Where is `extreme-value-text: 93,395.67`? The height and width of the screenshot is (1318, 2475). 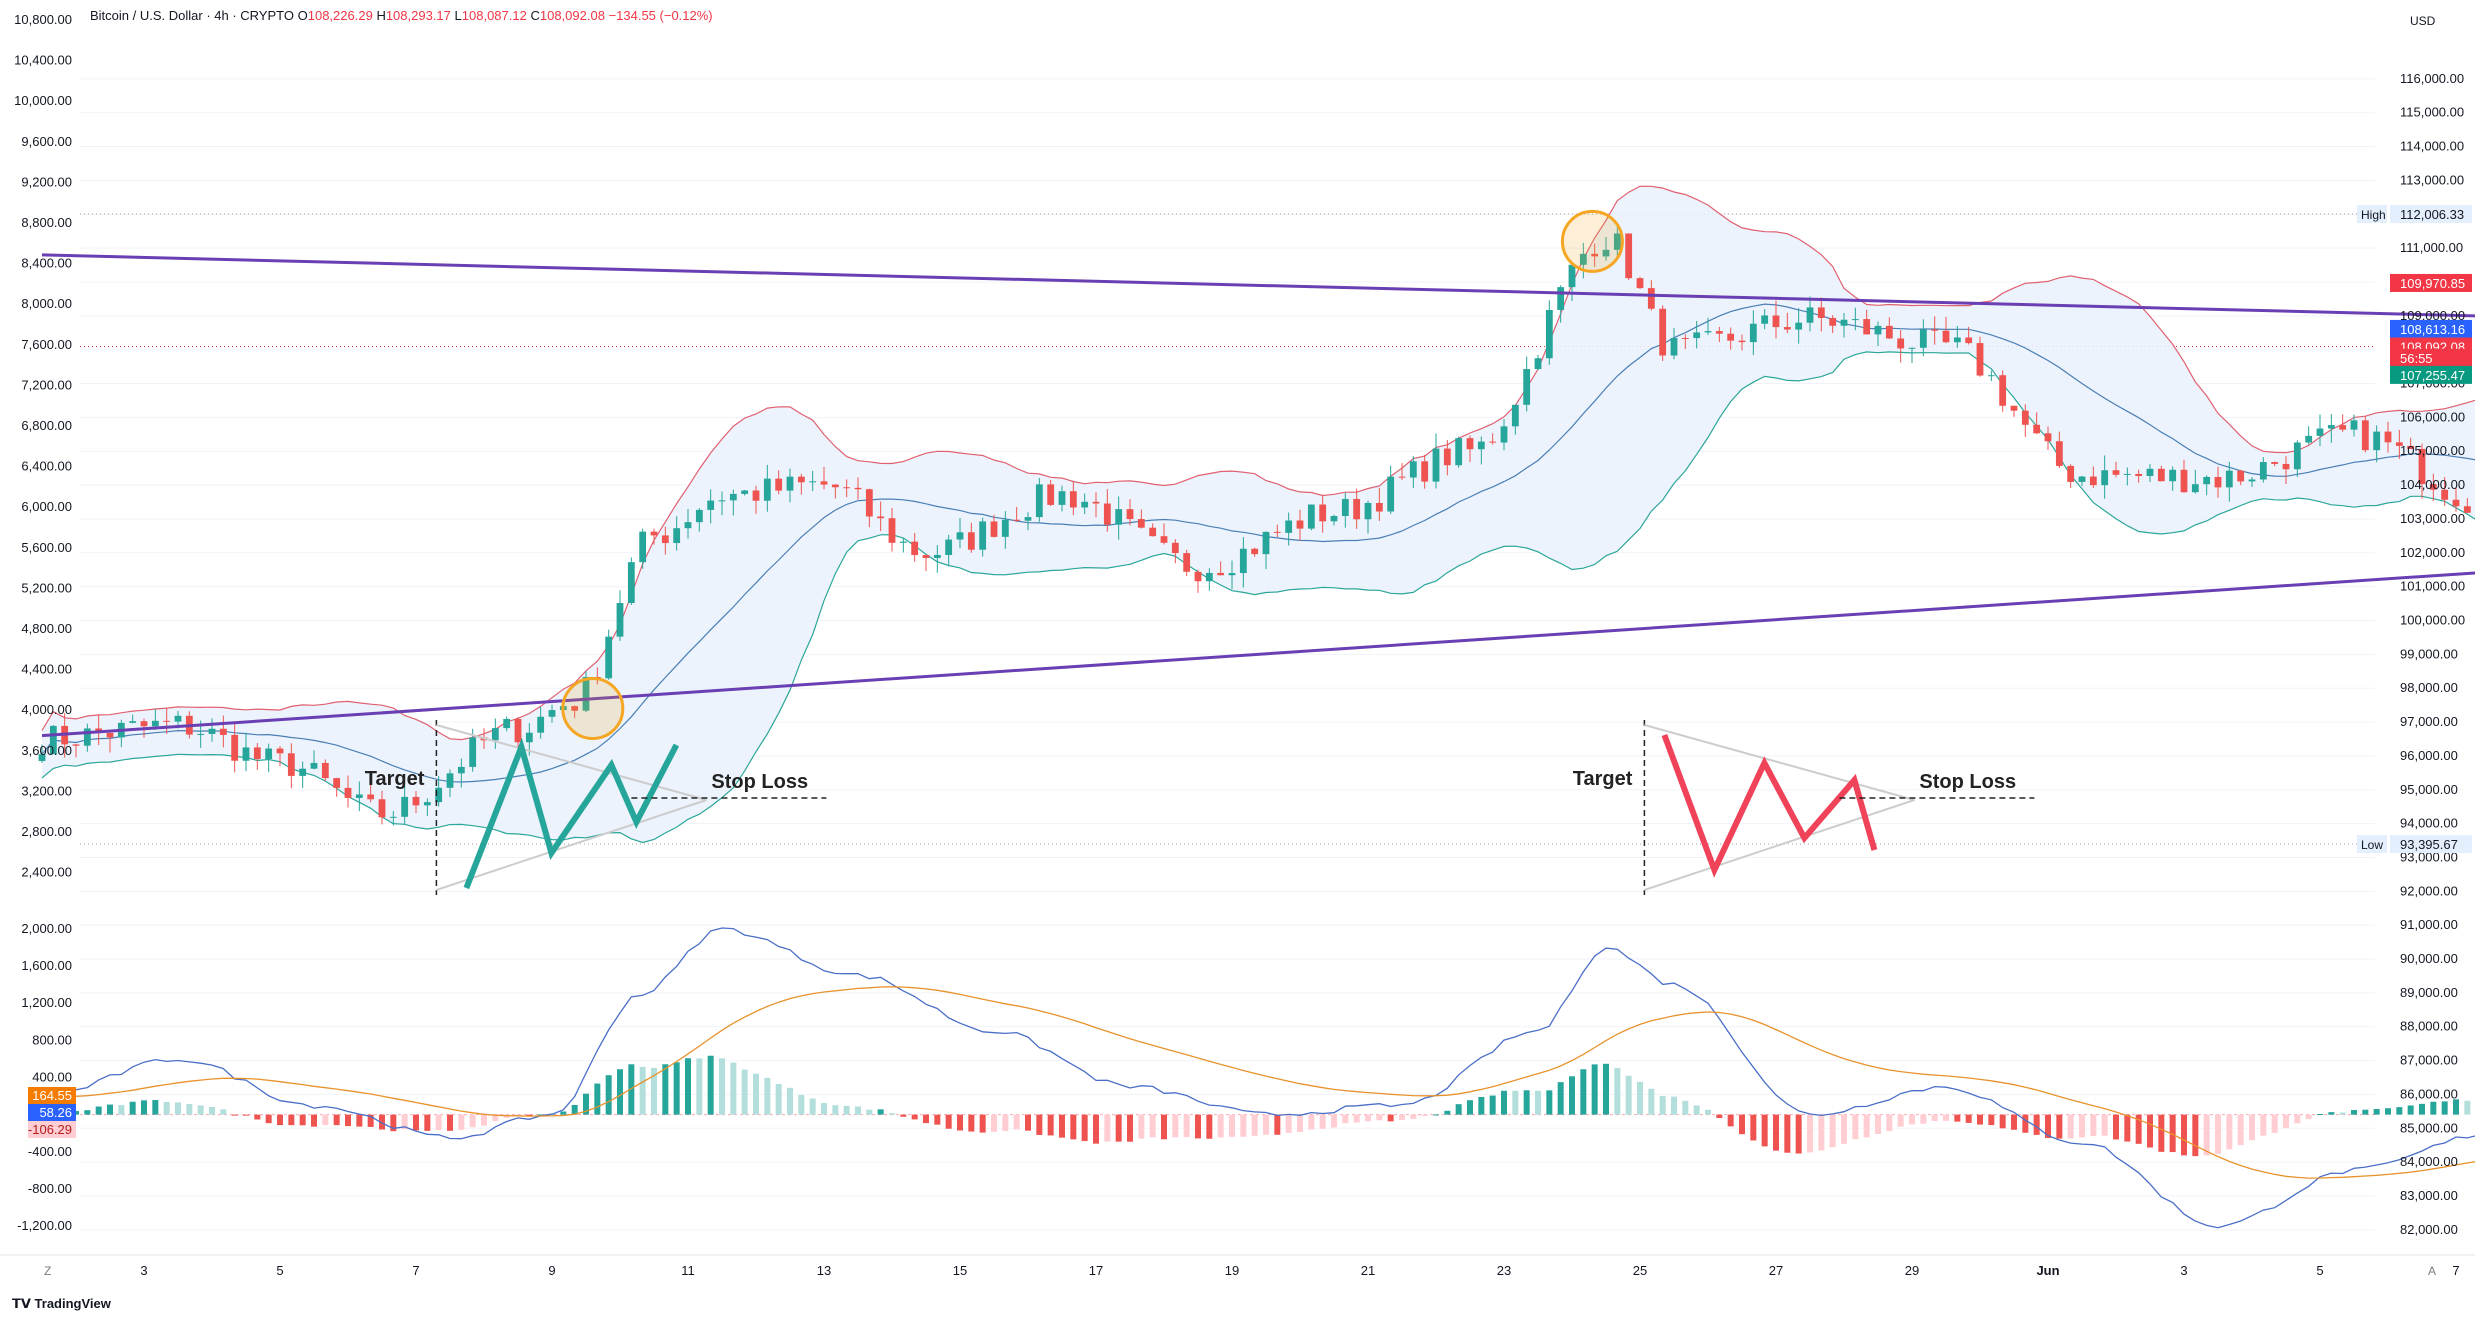
extreme-value-text: 93,395.67 is located at coordinates (2429, 844).